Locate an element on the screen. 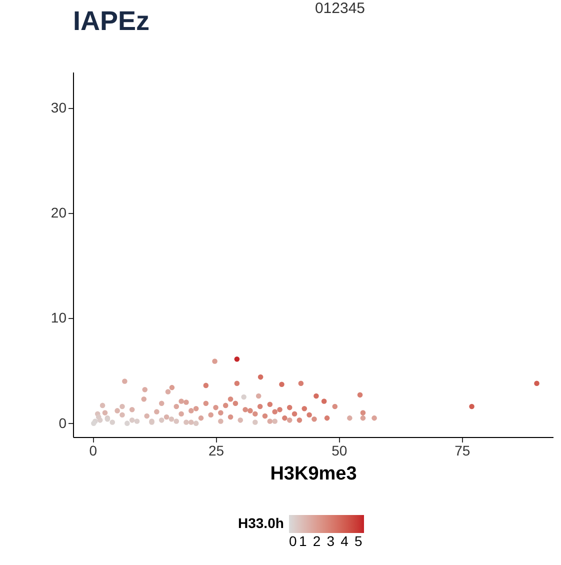 The width and height of the screenshot is (561, 565). color-bar-label: 2 is located at coordinates (316, 541).